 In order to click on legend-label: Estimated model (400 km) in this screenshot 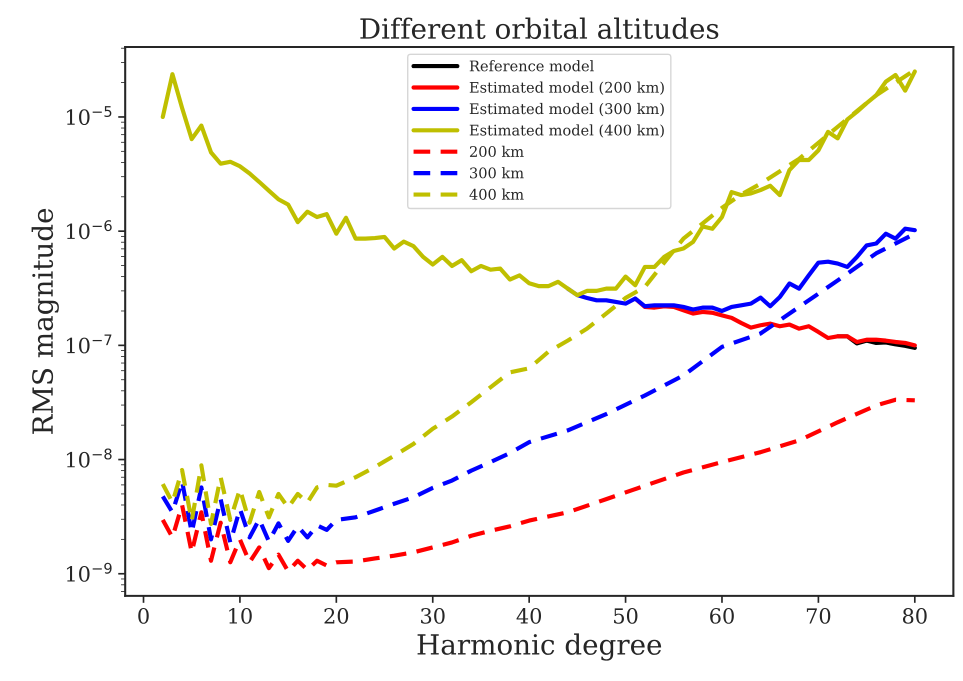, I will do `click(567, 131)`.